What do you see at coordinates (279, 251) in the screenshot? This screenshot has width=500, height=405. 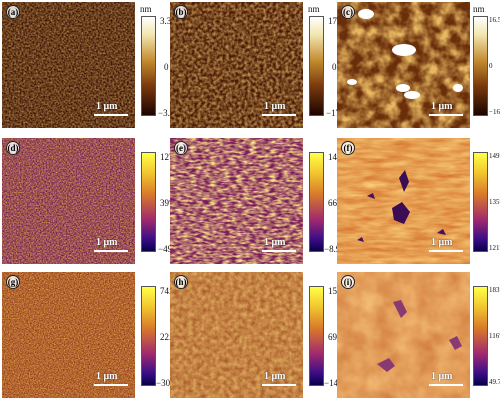 I see `scale-bar-e` at bounding box center [279, 251].